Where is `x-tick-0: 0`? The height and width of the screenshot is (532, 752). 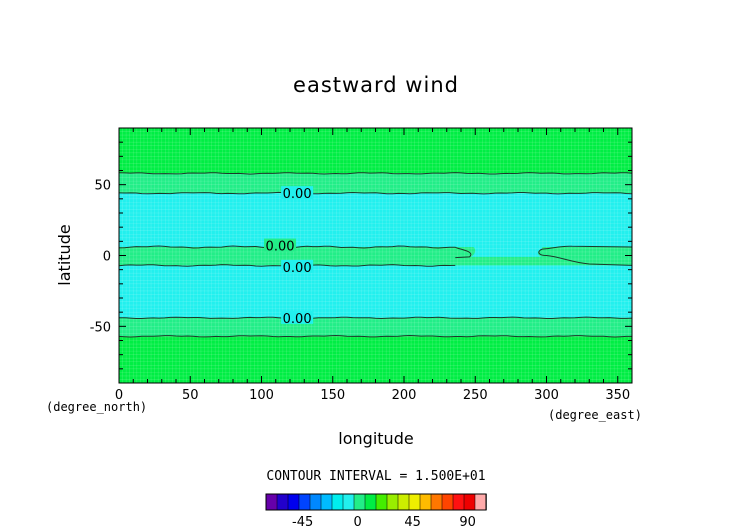 x-tick-0: 0 is located at coordinates (119, 395).